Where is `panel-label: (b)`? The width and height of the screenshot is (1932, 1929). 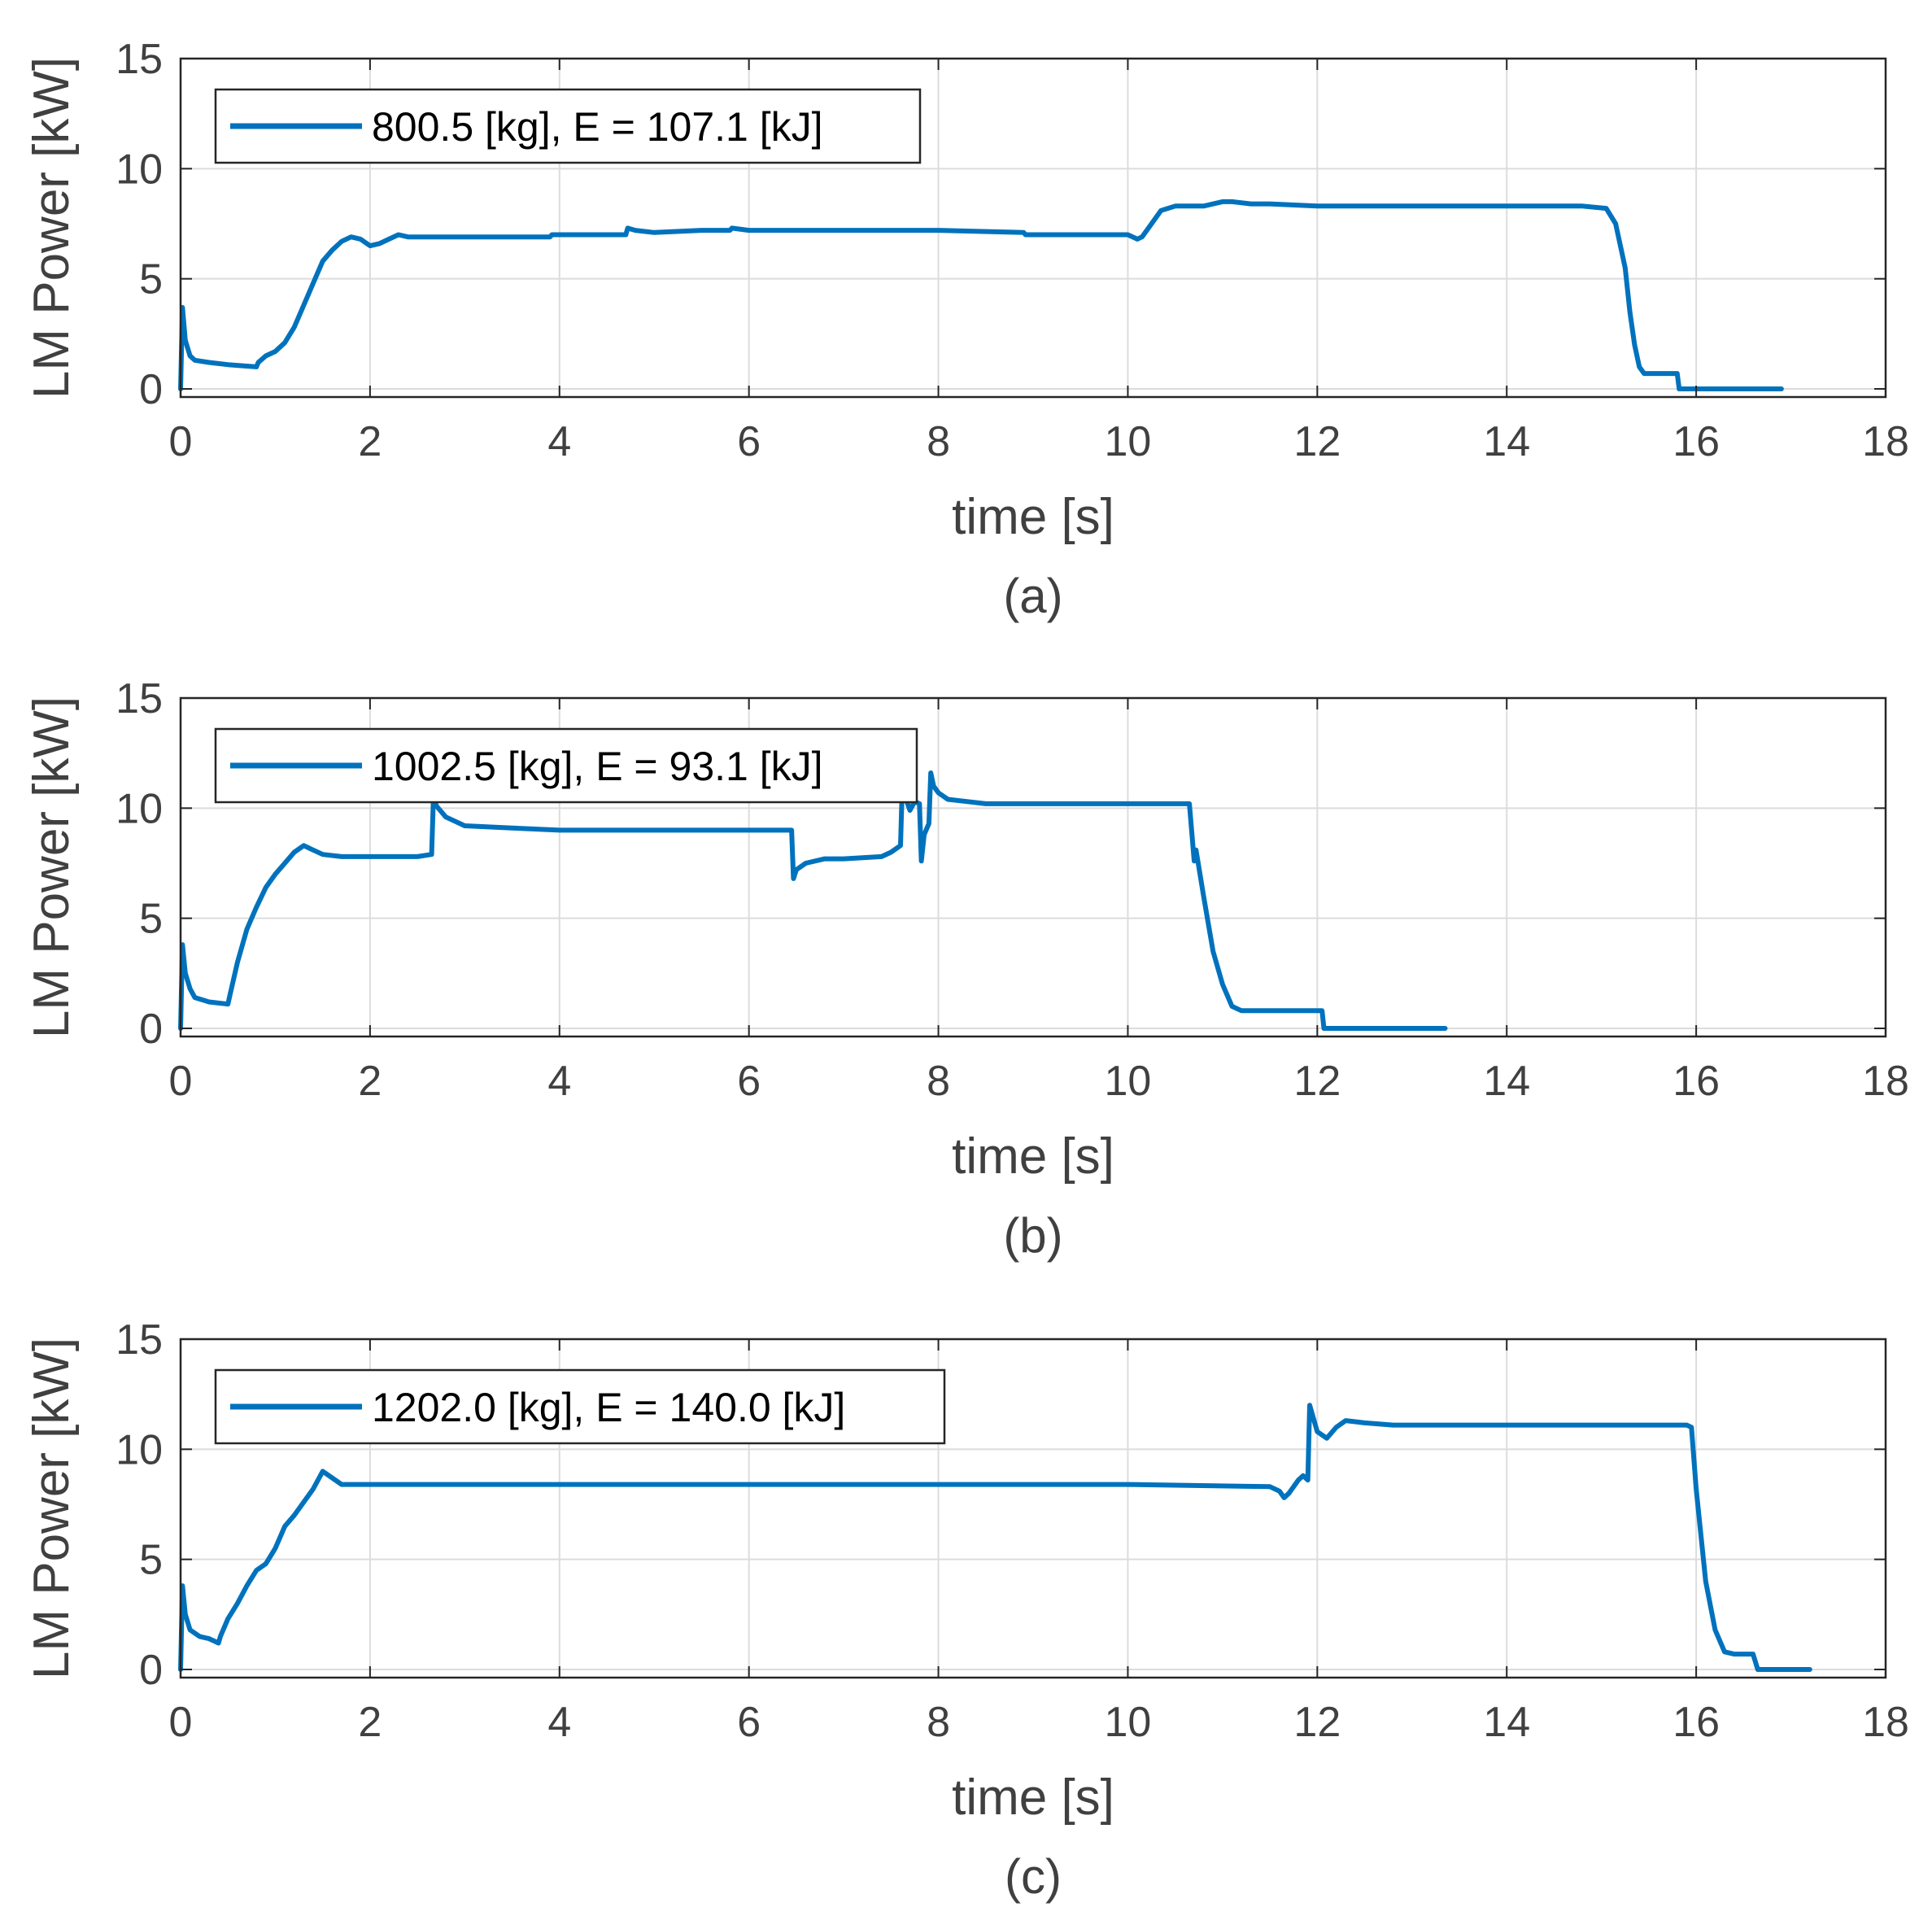 panel-label: (b) is located at coordinates (1033, 1235).